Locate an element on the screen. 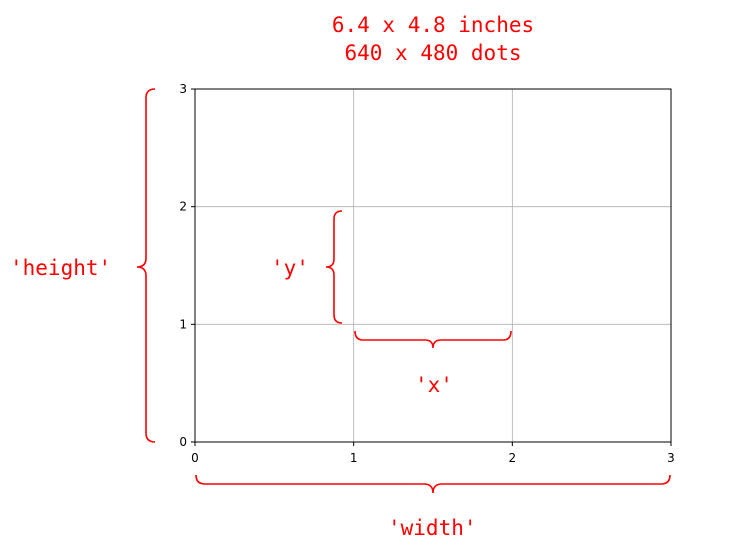  y-brace is located at coordinates (334, 267).